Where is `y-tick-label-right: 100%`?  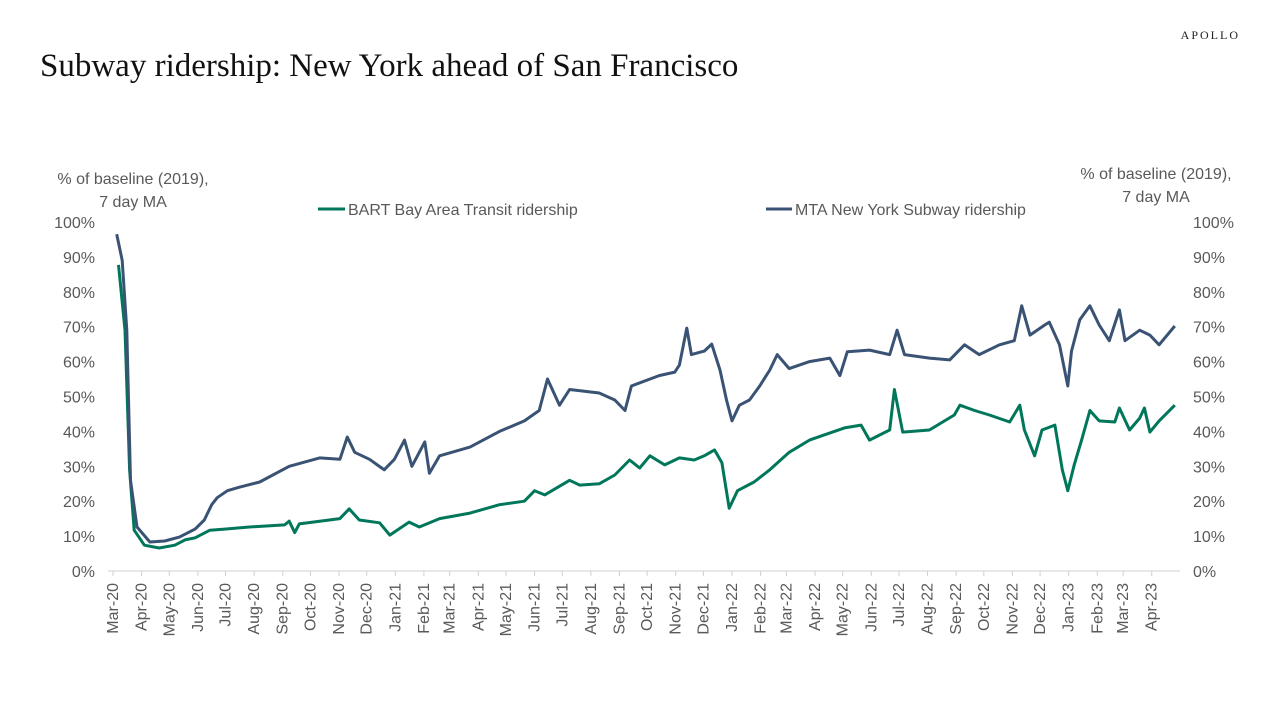 y-tick-label-right: 100% is located at coordinates (1213, 223).